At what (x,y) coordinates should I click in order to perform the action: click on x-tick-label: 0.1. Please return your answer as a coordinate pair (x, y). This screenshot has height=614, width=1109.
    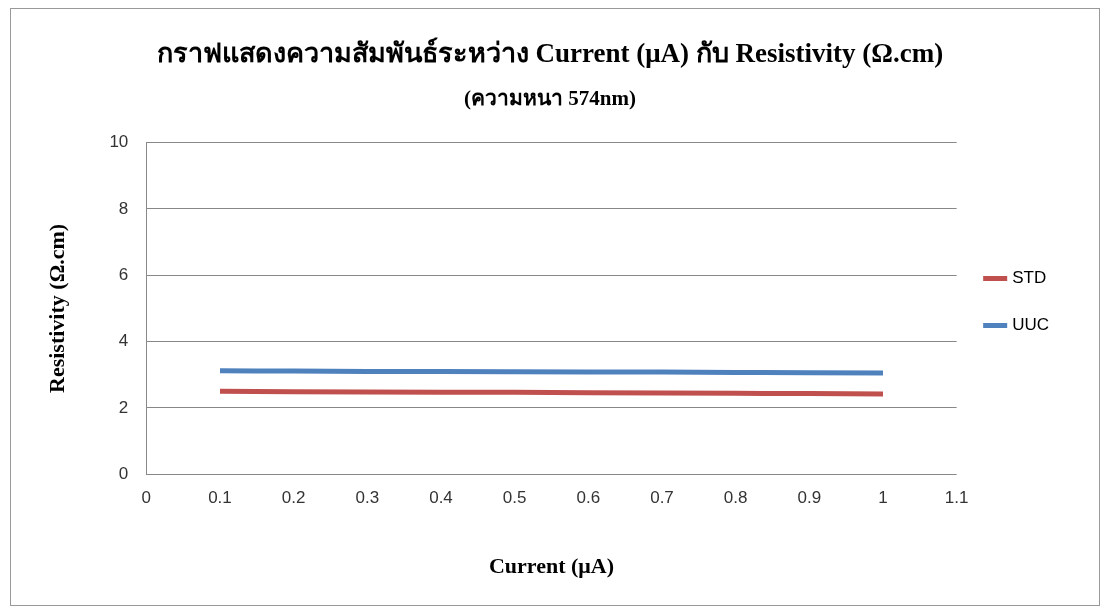
    Looking at the image, I should click on (220, 498).